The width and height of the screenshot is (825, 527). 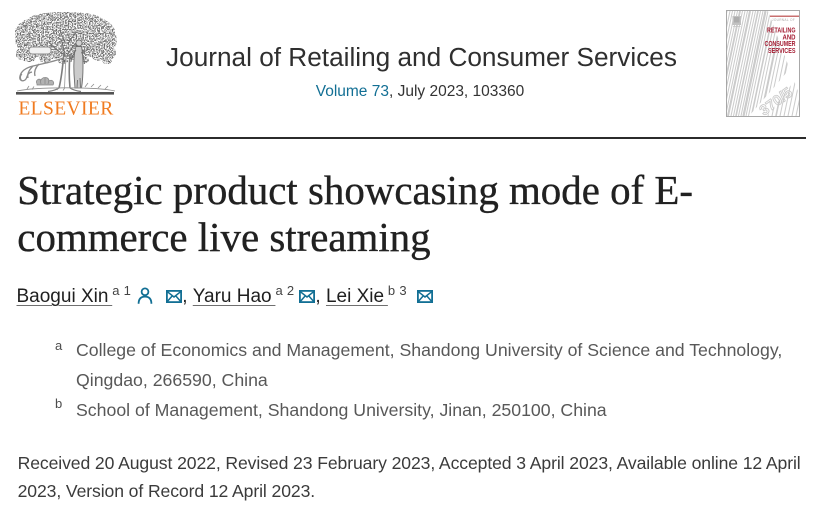 What do you see at coordinates (782, 51) in the screenshot?
I see `svg-text: SERVICES` at bounding box center [782, 51].